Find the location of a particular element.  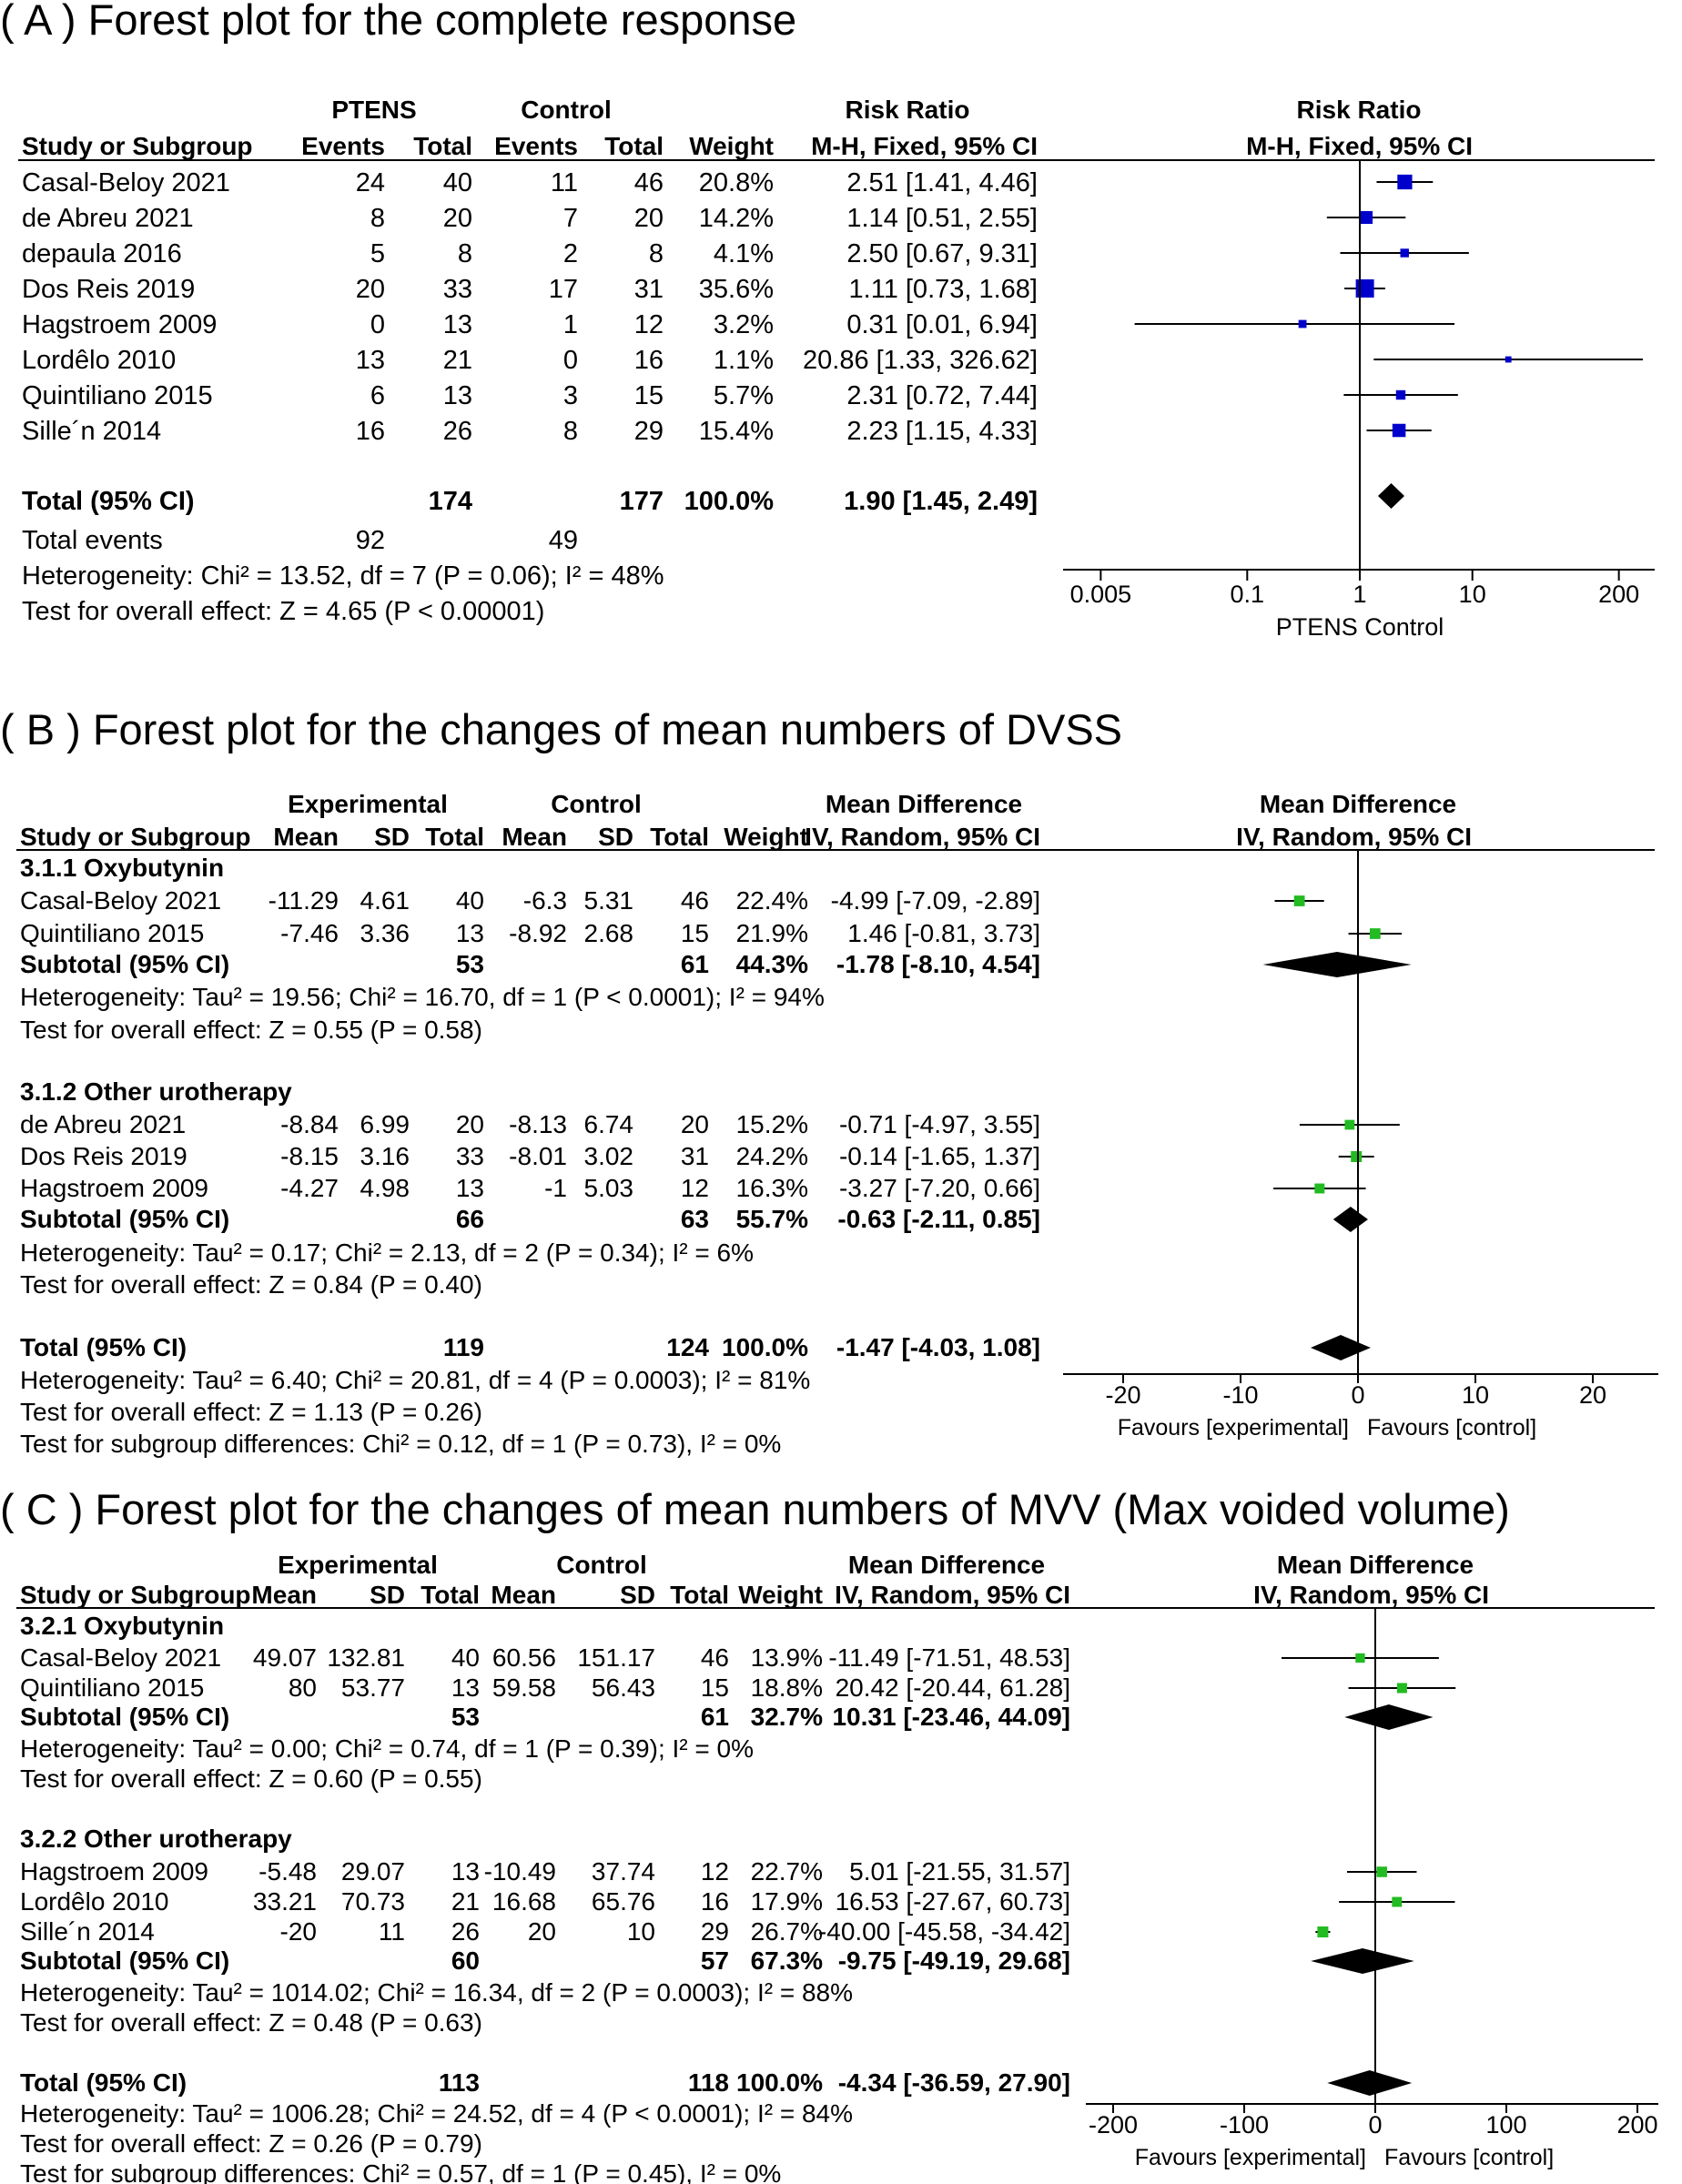

total-value: 46 is located at coordinates (715, 1658).